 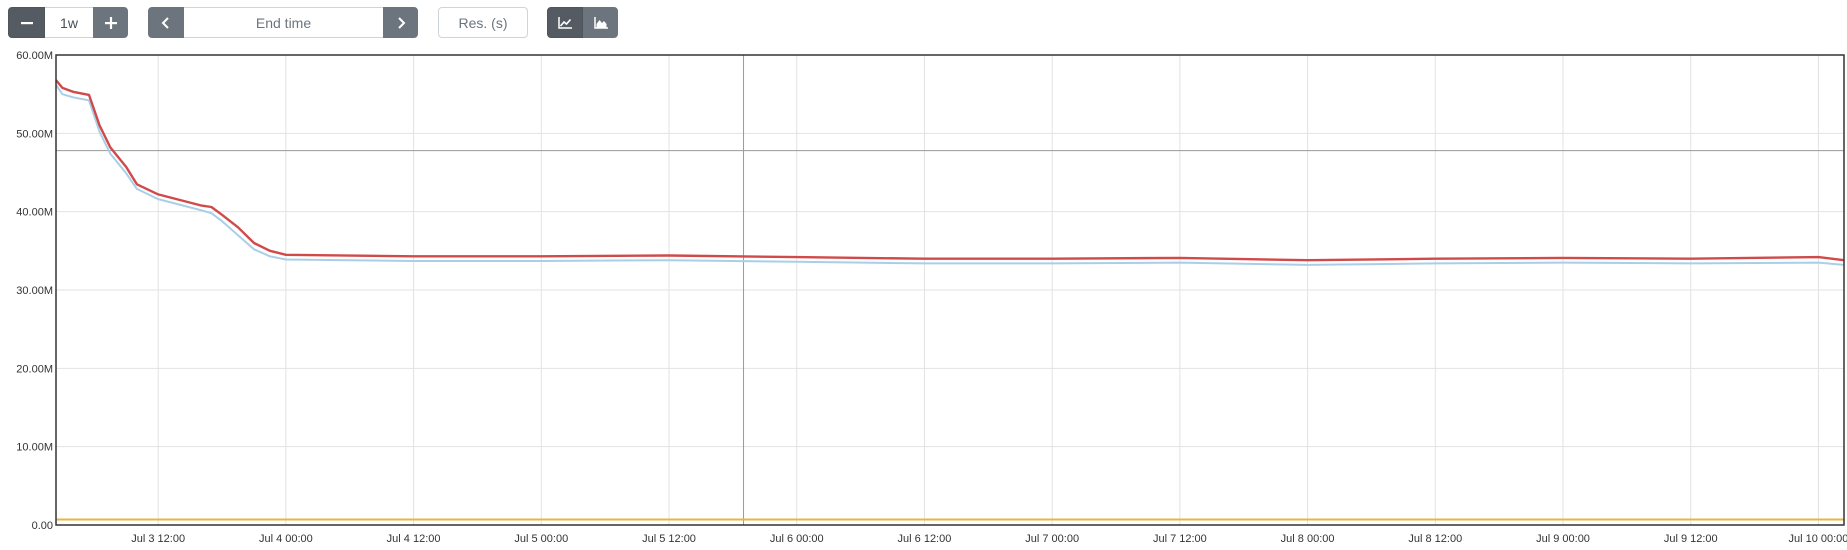 What do you see at coordinates (669, 539) in the screenshot?
I see `x-tick-label: Jul 5 12:00` at bounding box center [669, 539].